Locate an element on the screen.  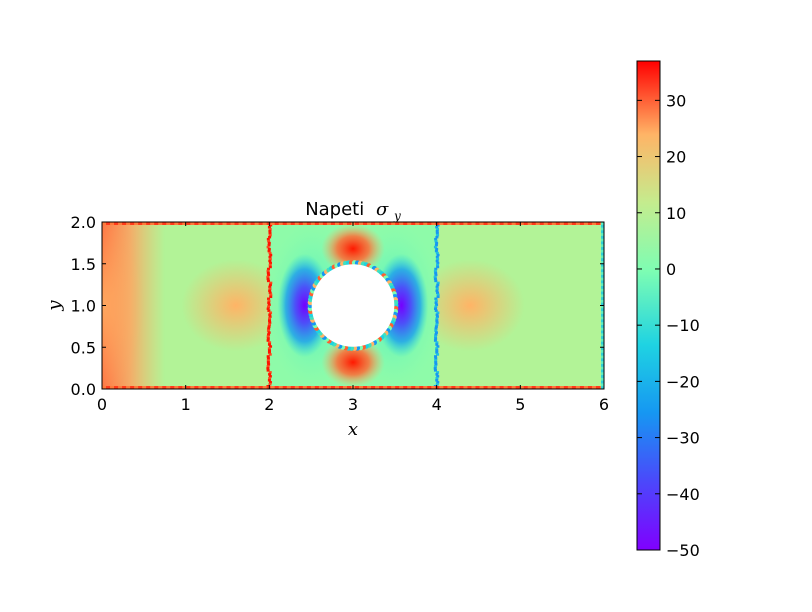
colorbar-tick-label: 30 is located at coordinates (676, 100).